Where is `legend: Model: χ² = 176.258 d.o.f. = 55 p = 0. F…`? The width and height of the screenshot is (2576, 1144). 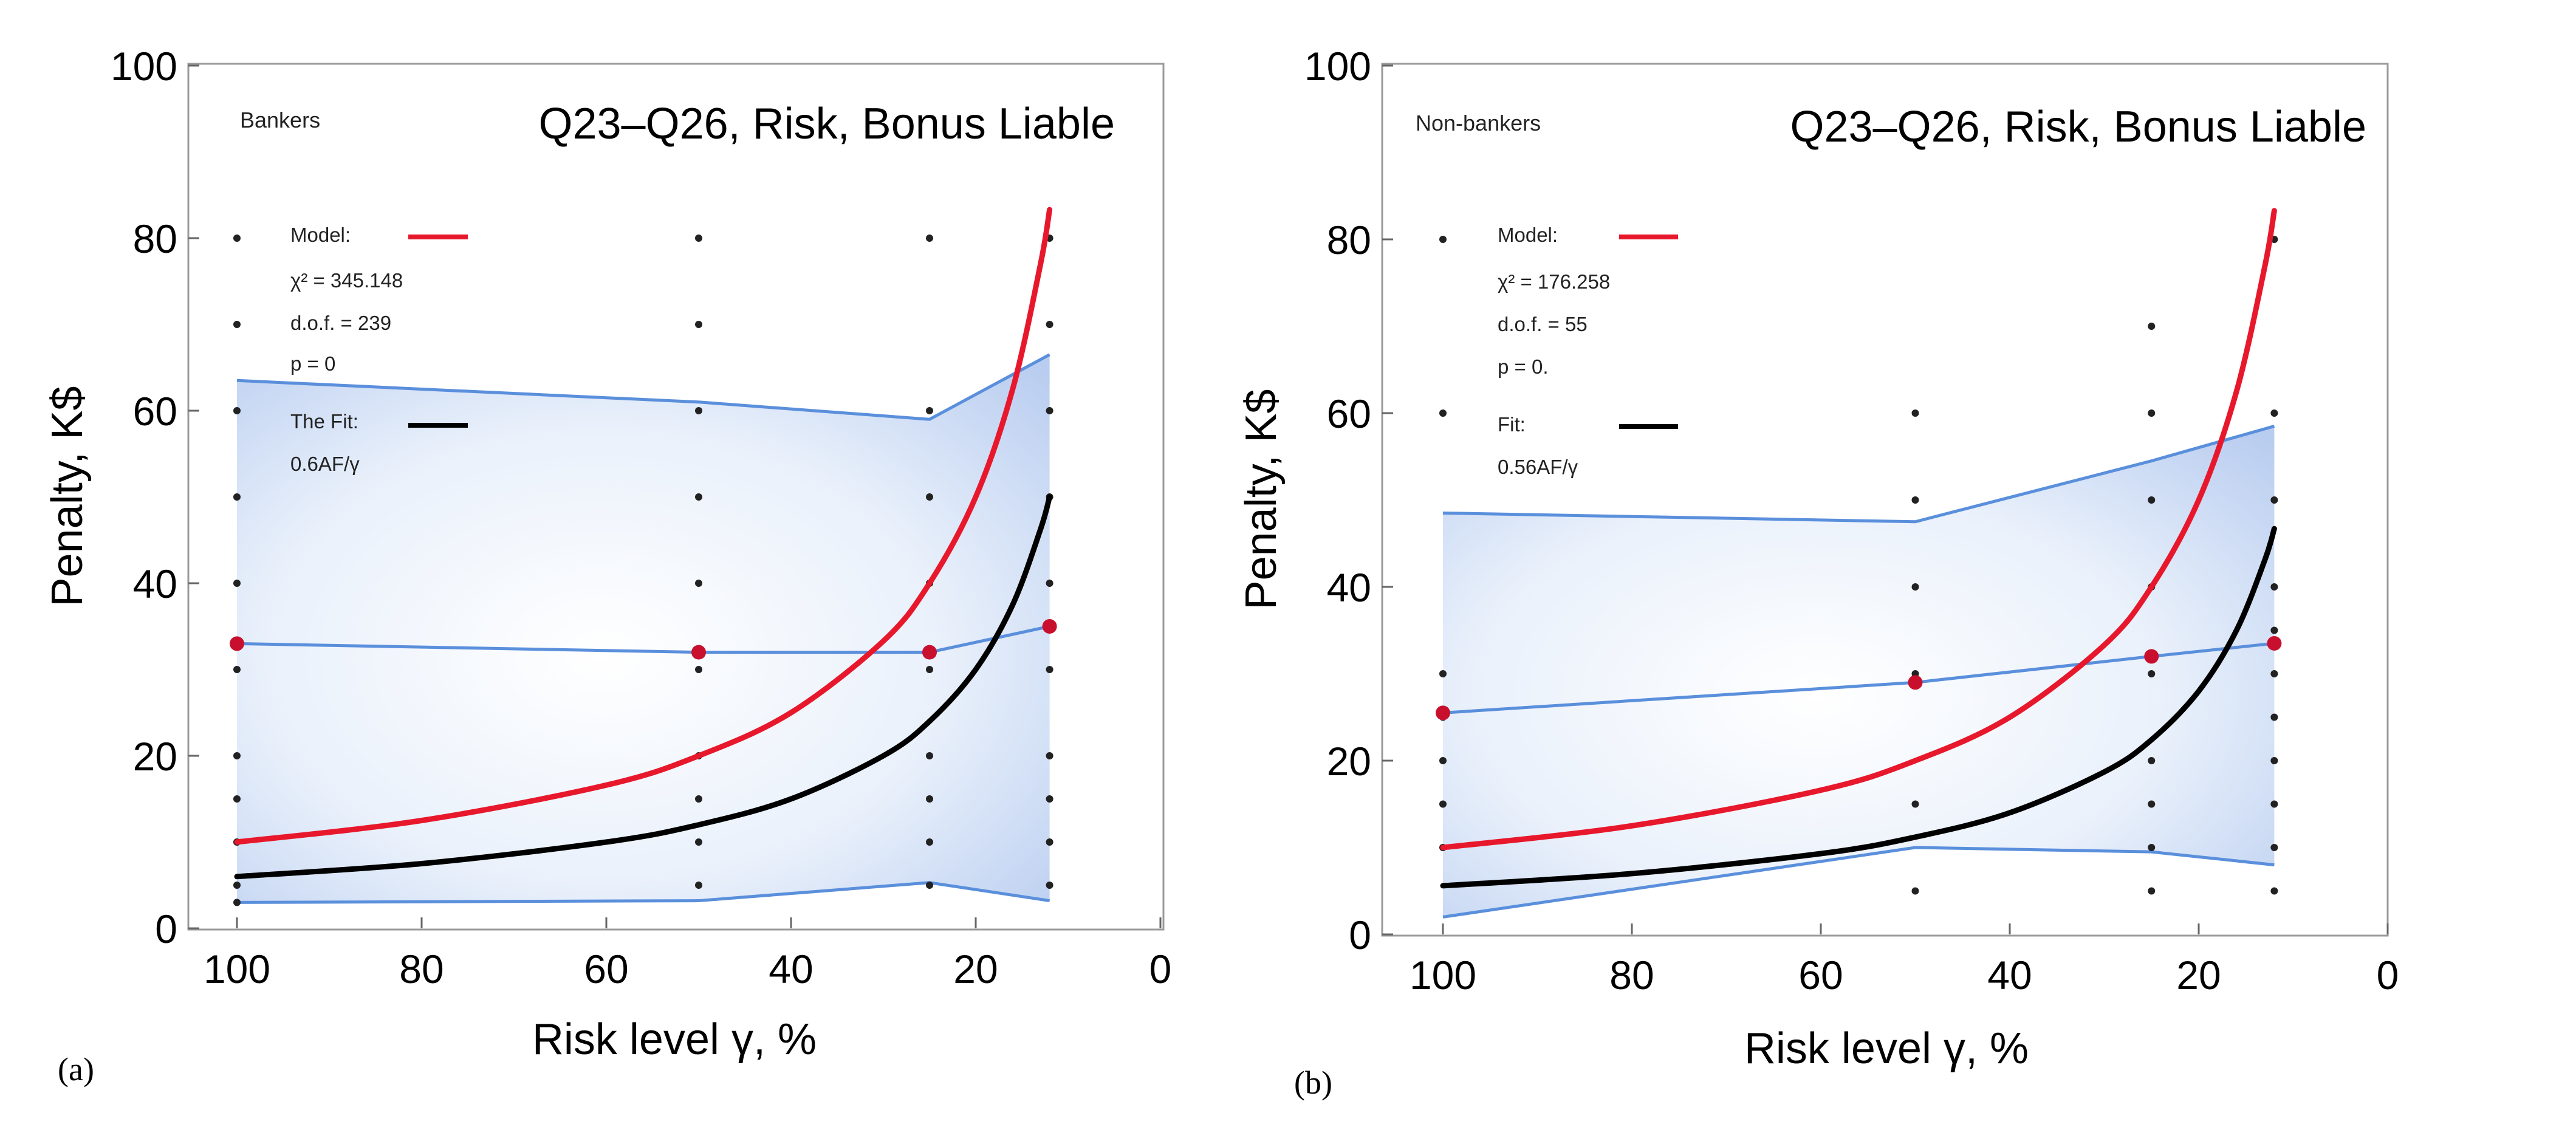
legend: Model: χ² = 176.258 d.o.f. = 55 p = 0. F… is located at coordinates (1588, 351).